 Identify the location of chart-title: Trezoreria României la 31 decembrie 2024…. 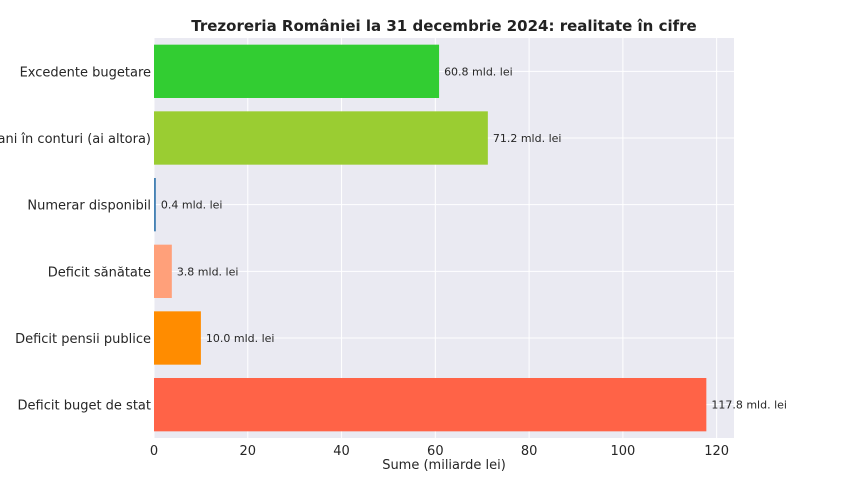
(443, 26).